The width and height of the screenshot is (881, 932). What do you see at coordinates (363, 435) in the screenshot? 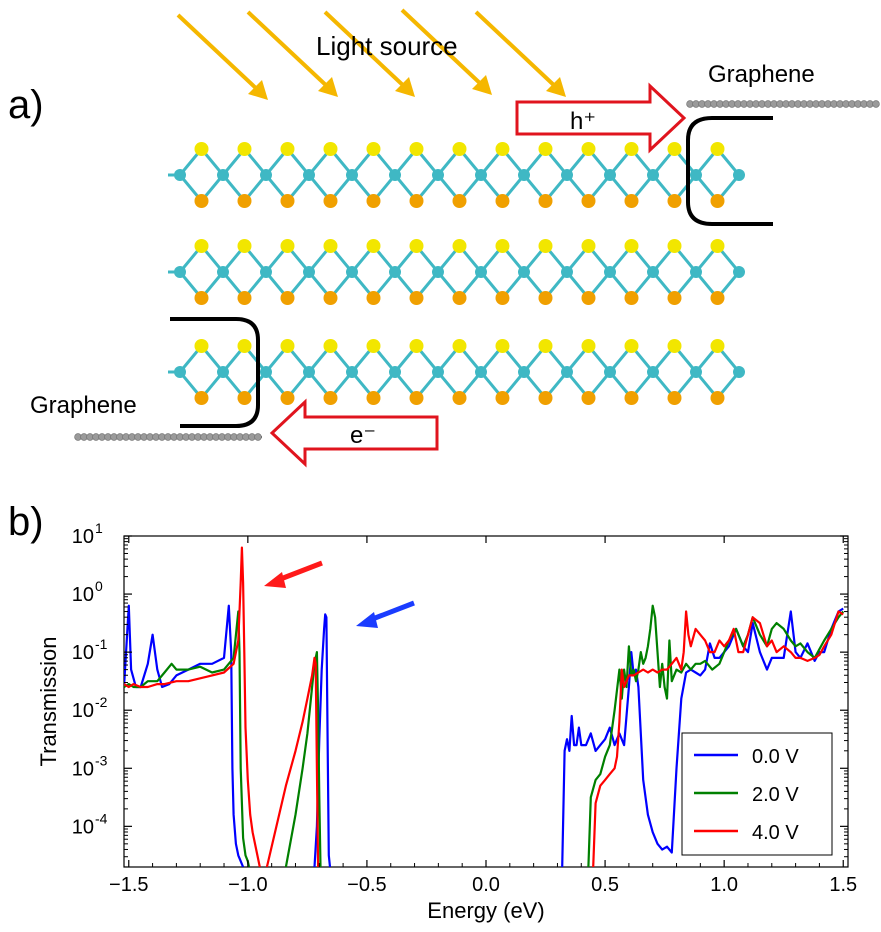
I see `electron-label: e⁻` at bounding box center [363, 435].